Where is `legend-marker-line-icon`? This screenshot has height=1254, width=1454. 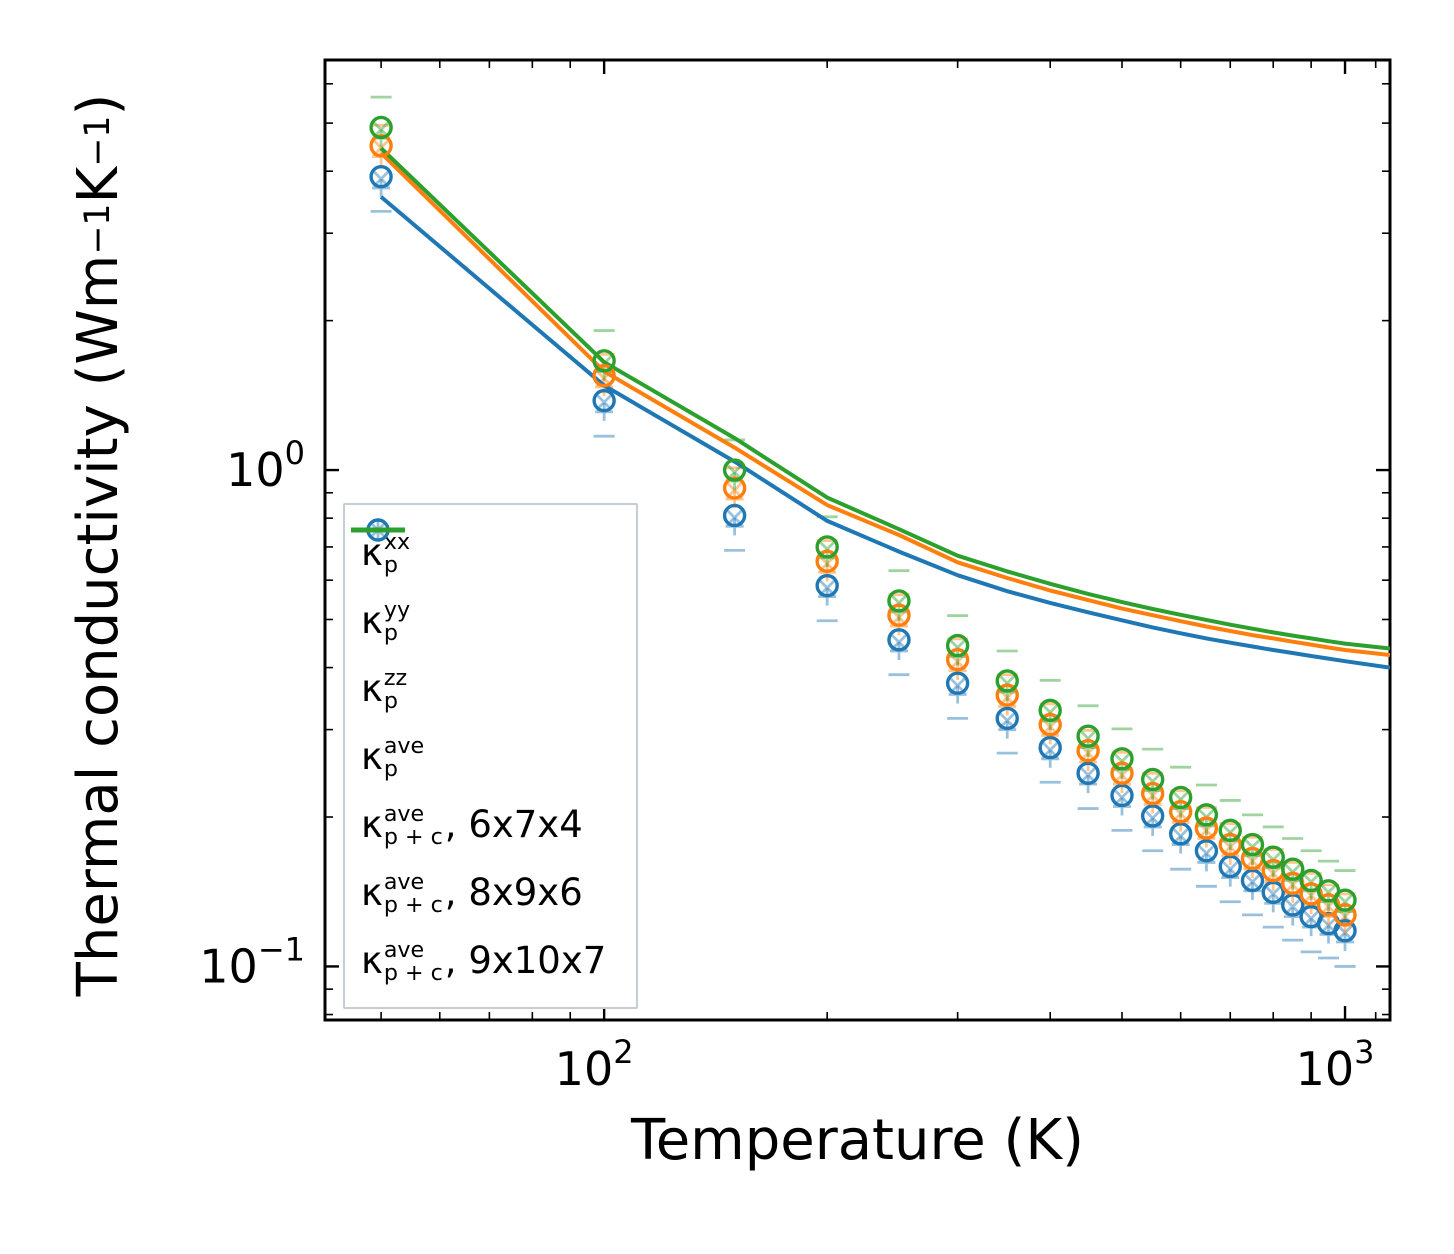 legend-marker-line-icon is located at coordinates (378, 530).